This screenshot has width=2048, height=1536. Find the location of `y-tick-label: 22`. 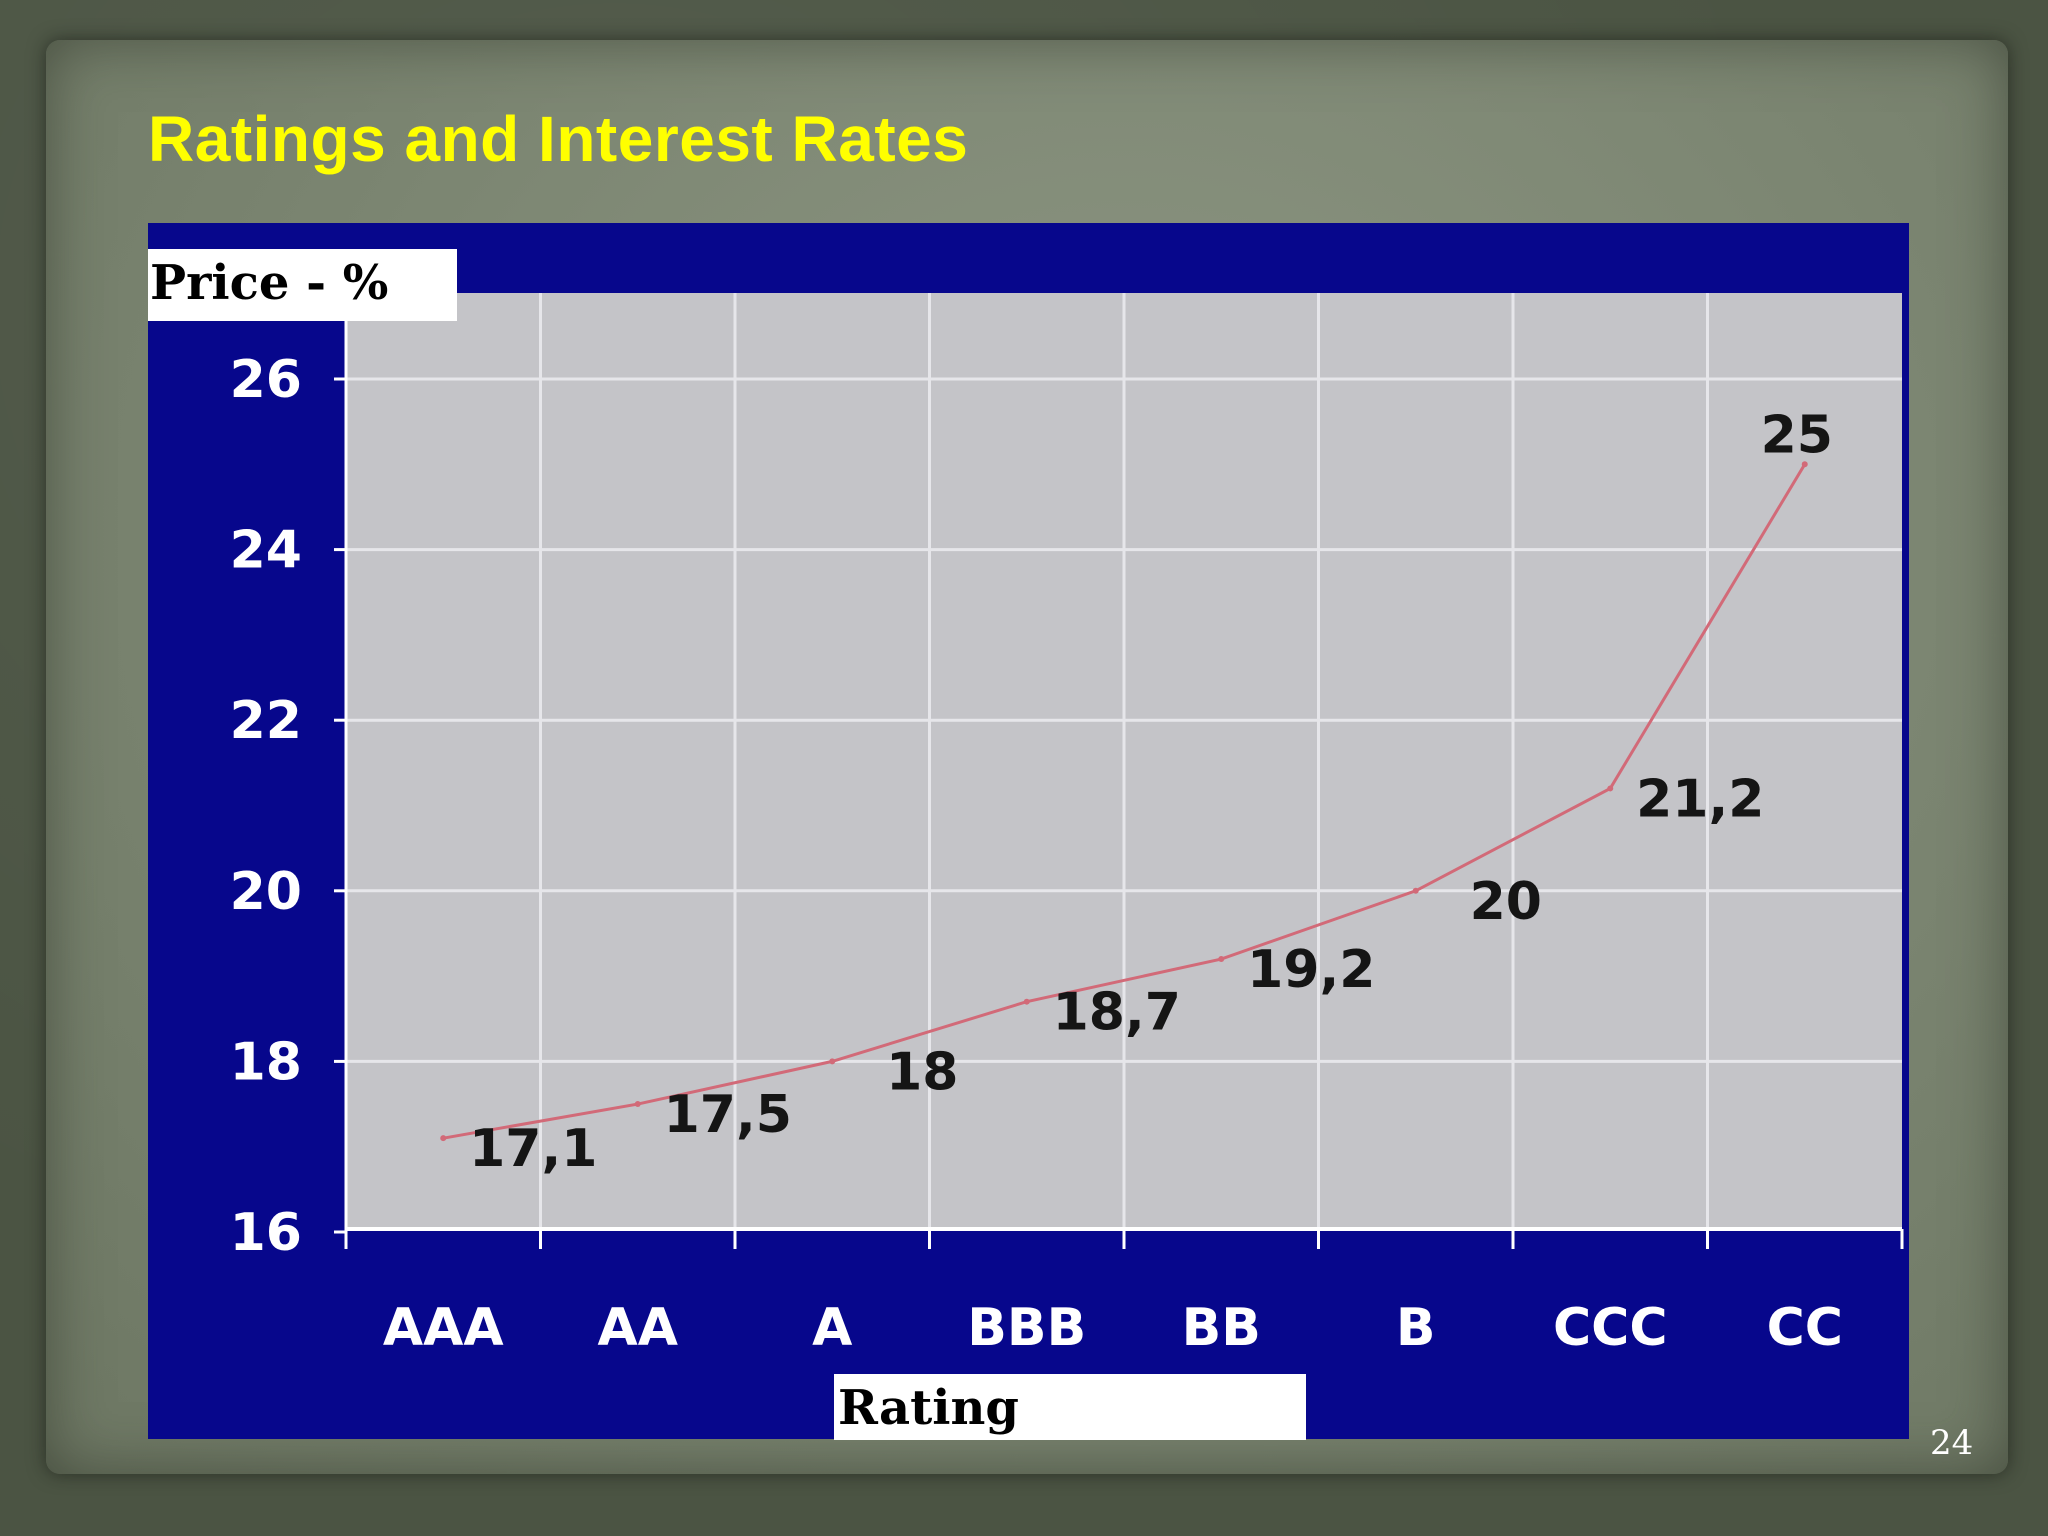

y-tick-label: 22 is located at coordinates (266, 721).